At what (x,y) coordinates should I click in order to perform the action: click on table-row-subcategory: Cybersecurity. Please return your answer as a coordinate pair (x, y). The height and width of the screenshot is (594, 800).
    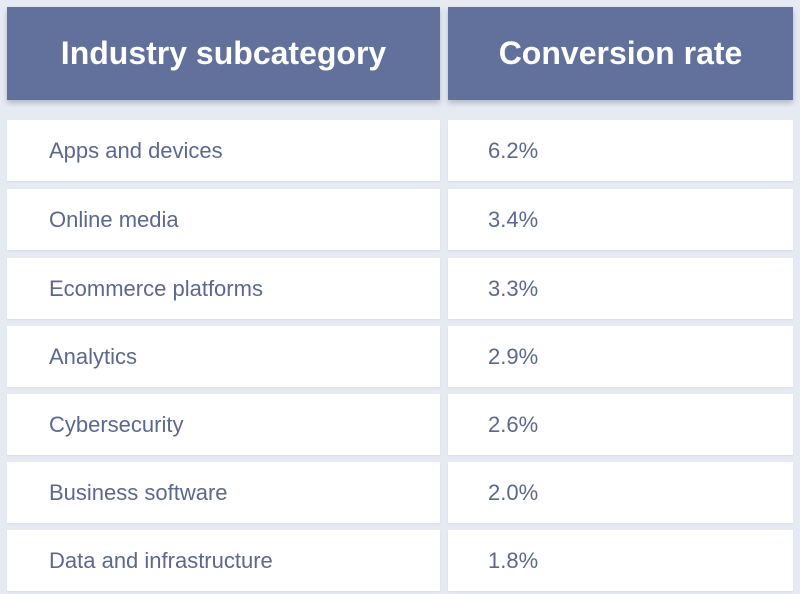
    Looking at the image, I should click on (223, 424).